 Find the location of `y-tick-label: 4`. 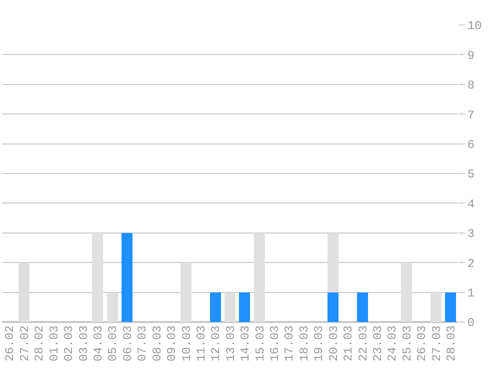

y-tick-label: 4 is located at coordinates (471, 204).